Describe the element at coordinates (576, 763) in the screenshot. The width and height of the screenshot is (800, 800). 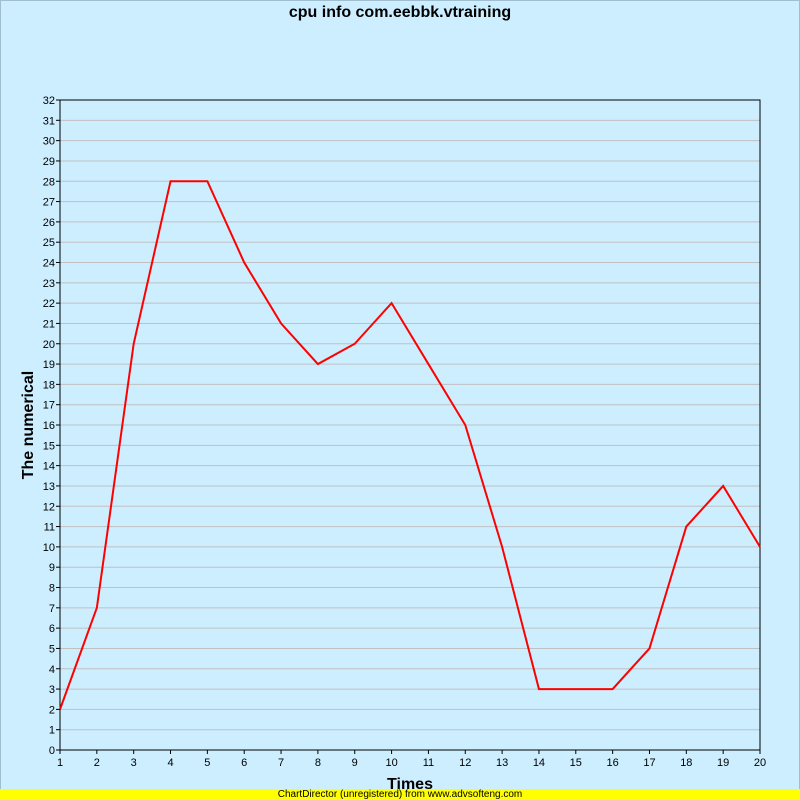
I see `x-tick-label: 15` at that location.